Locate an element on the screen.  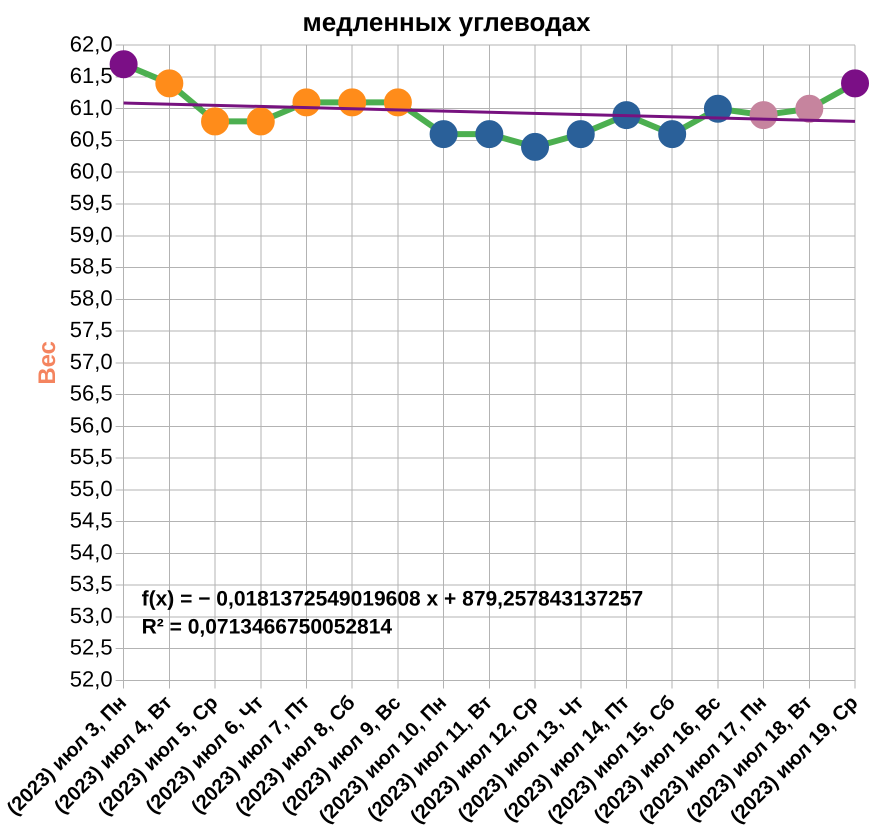
y-tick-label: 55,0 is located at coordinates (91, 488).